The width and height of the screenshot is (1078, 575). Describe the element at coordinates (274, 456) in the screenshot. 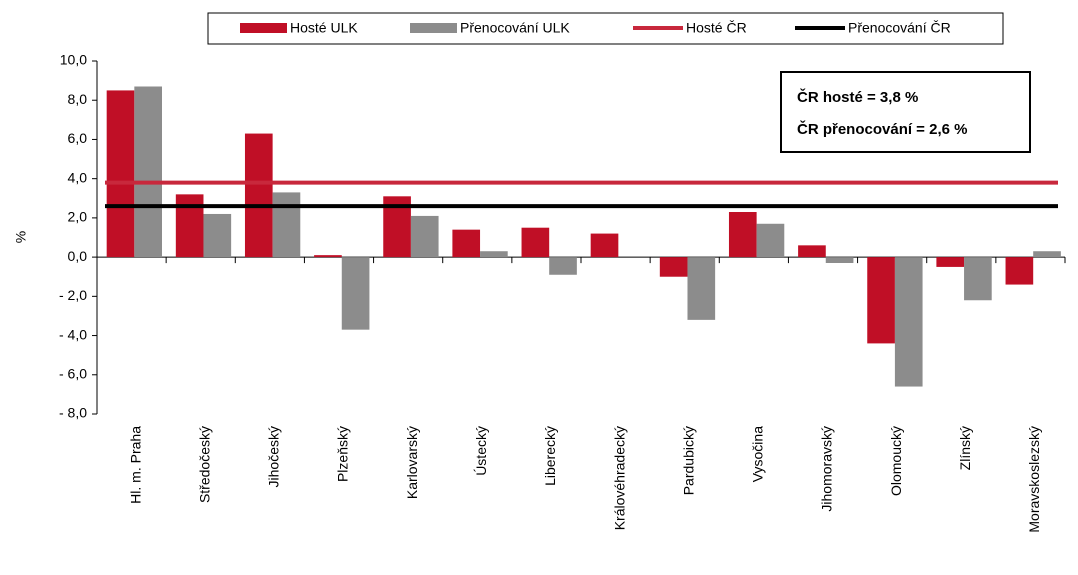

I see `x-tick-label: Jihočeský` at that location.